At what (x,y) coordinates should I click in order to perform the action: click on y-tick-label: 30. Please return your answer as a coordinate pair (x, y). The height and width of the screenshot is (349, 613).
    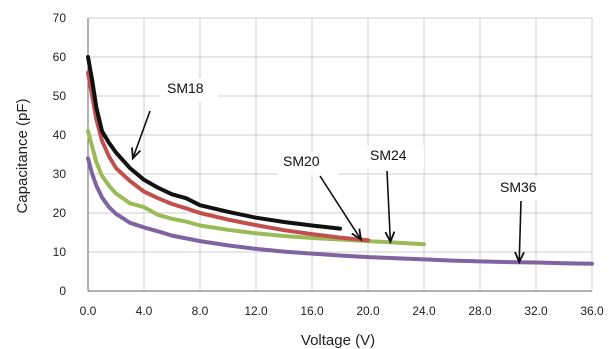
    Looking at the image, I should click on (60, 174).